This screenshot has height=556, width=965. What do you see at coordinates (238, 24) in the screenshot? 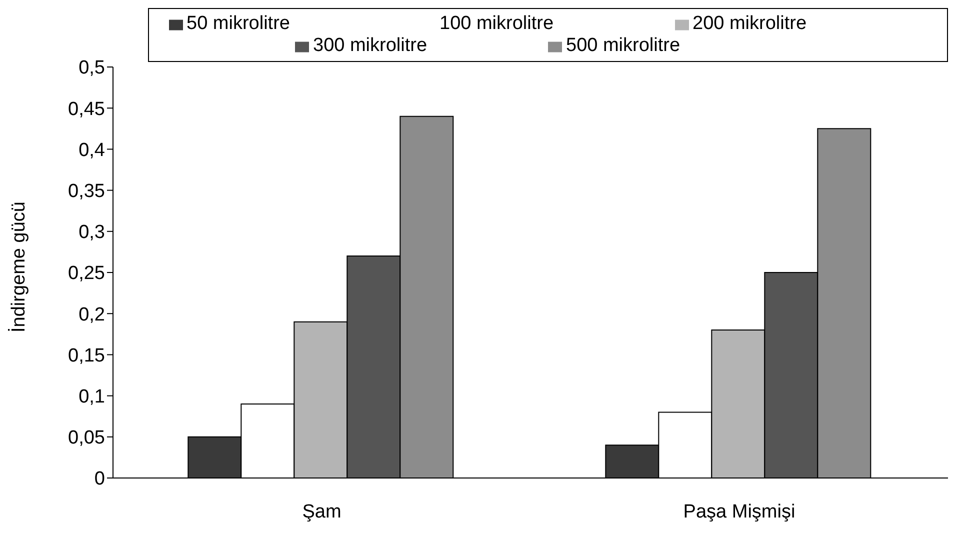
I see `legend-label: 50 mikrolitre` at bounding box center [238, 24].